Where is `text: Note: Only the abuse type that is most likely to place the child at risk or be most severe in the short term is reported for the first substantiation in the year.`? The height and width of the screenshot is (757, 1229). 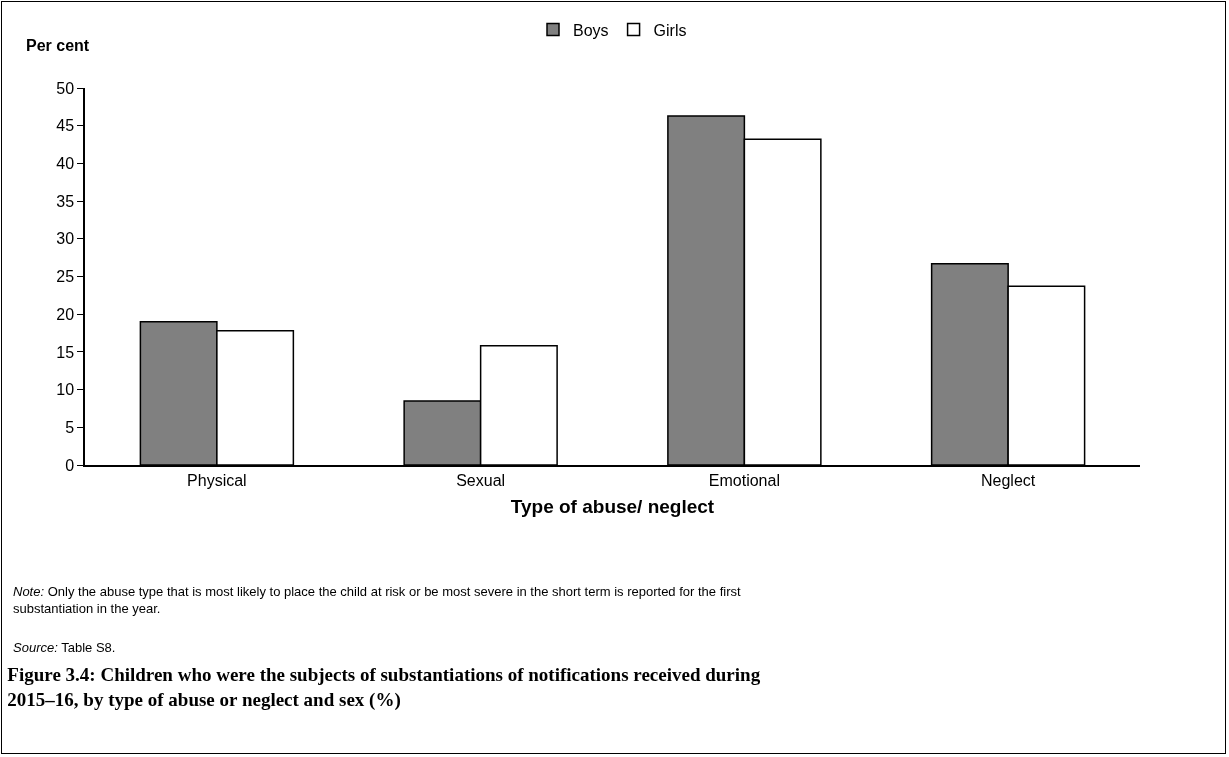 text: Note: Only the abuse type that is most likely to place the child at risk or be most severe in the short term is reported for the first substantiation in the year. is located at coordinates (377, 600).